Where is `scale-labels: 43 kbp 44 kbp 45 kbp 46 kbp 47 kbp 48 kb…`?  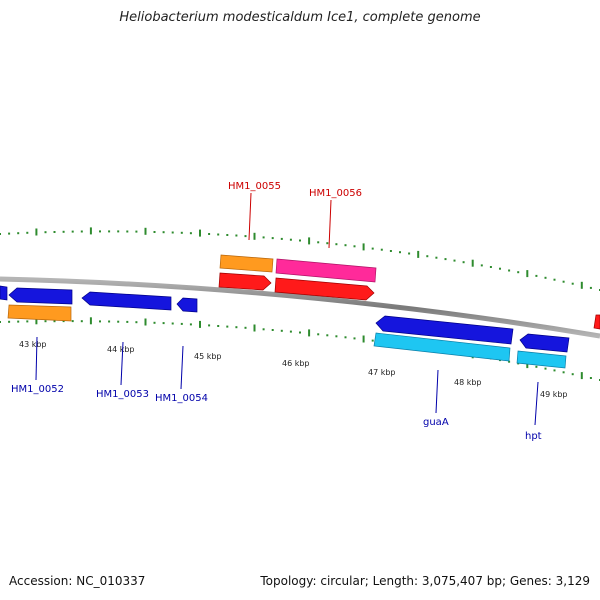
scale-labels: 43 kbp 44 kbp 45 kbp 46 kbp 47 kbp 48 kb… is located at coordinates (293, 369).